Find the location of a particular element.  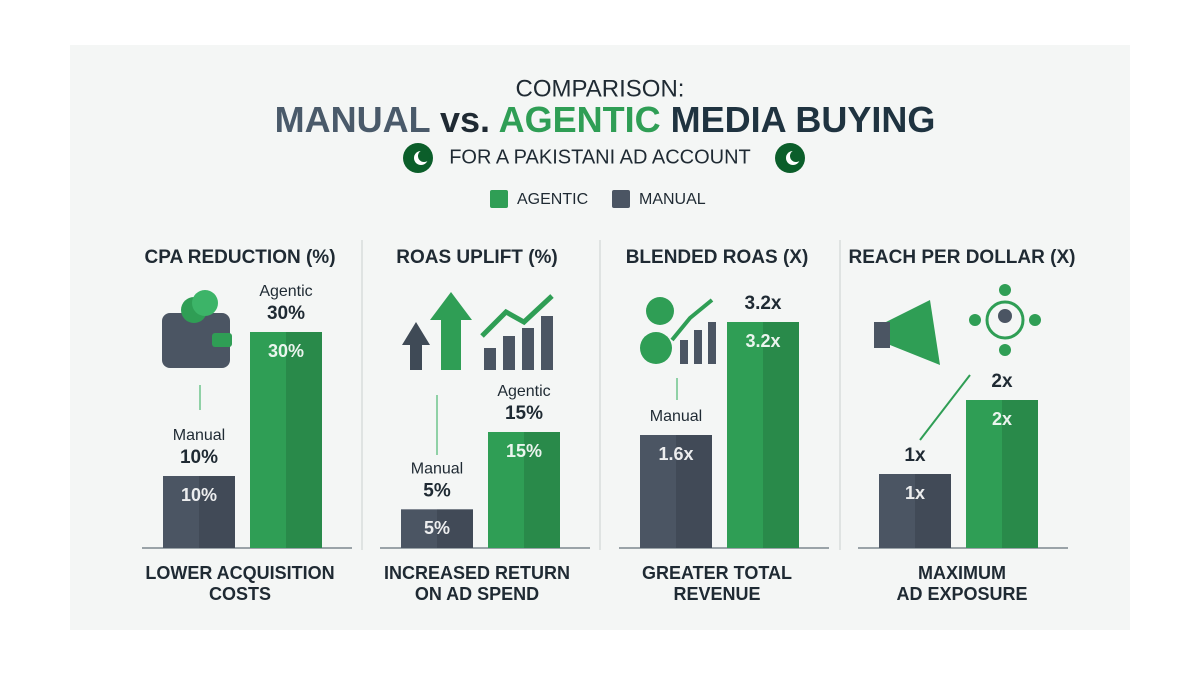

bar-value-label: 10% is located at coordinates (199, 457).